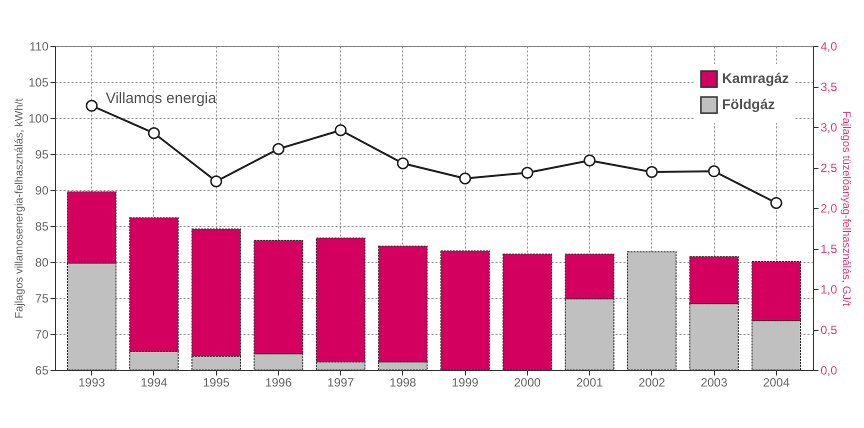 This screenshot has height=428, width=864. Describe the element at coordinates (590, 383) in the screenshot. I see `x-tick-label: 2001` at that location.